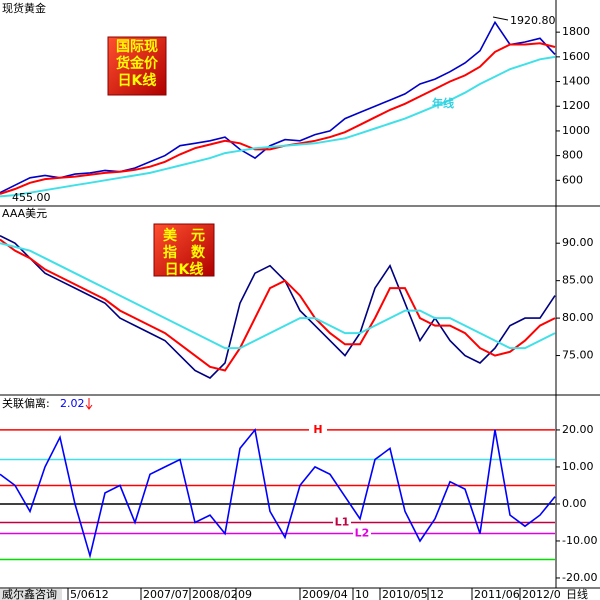 This screenshot has height=600, width=600. Describe the element at coordinates (497, 594) in the screenshot. I see `x-tick-label: 2011/06` at that location.